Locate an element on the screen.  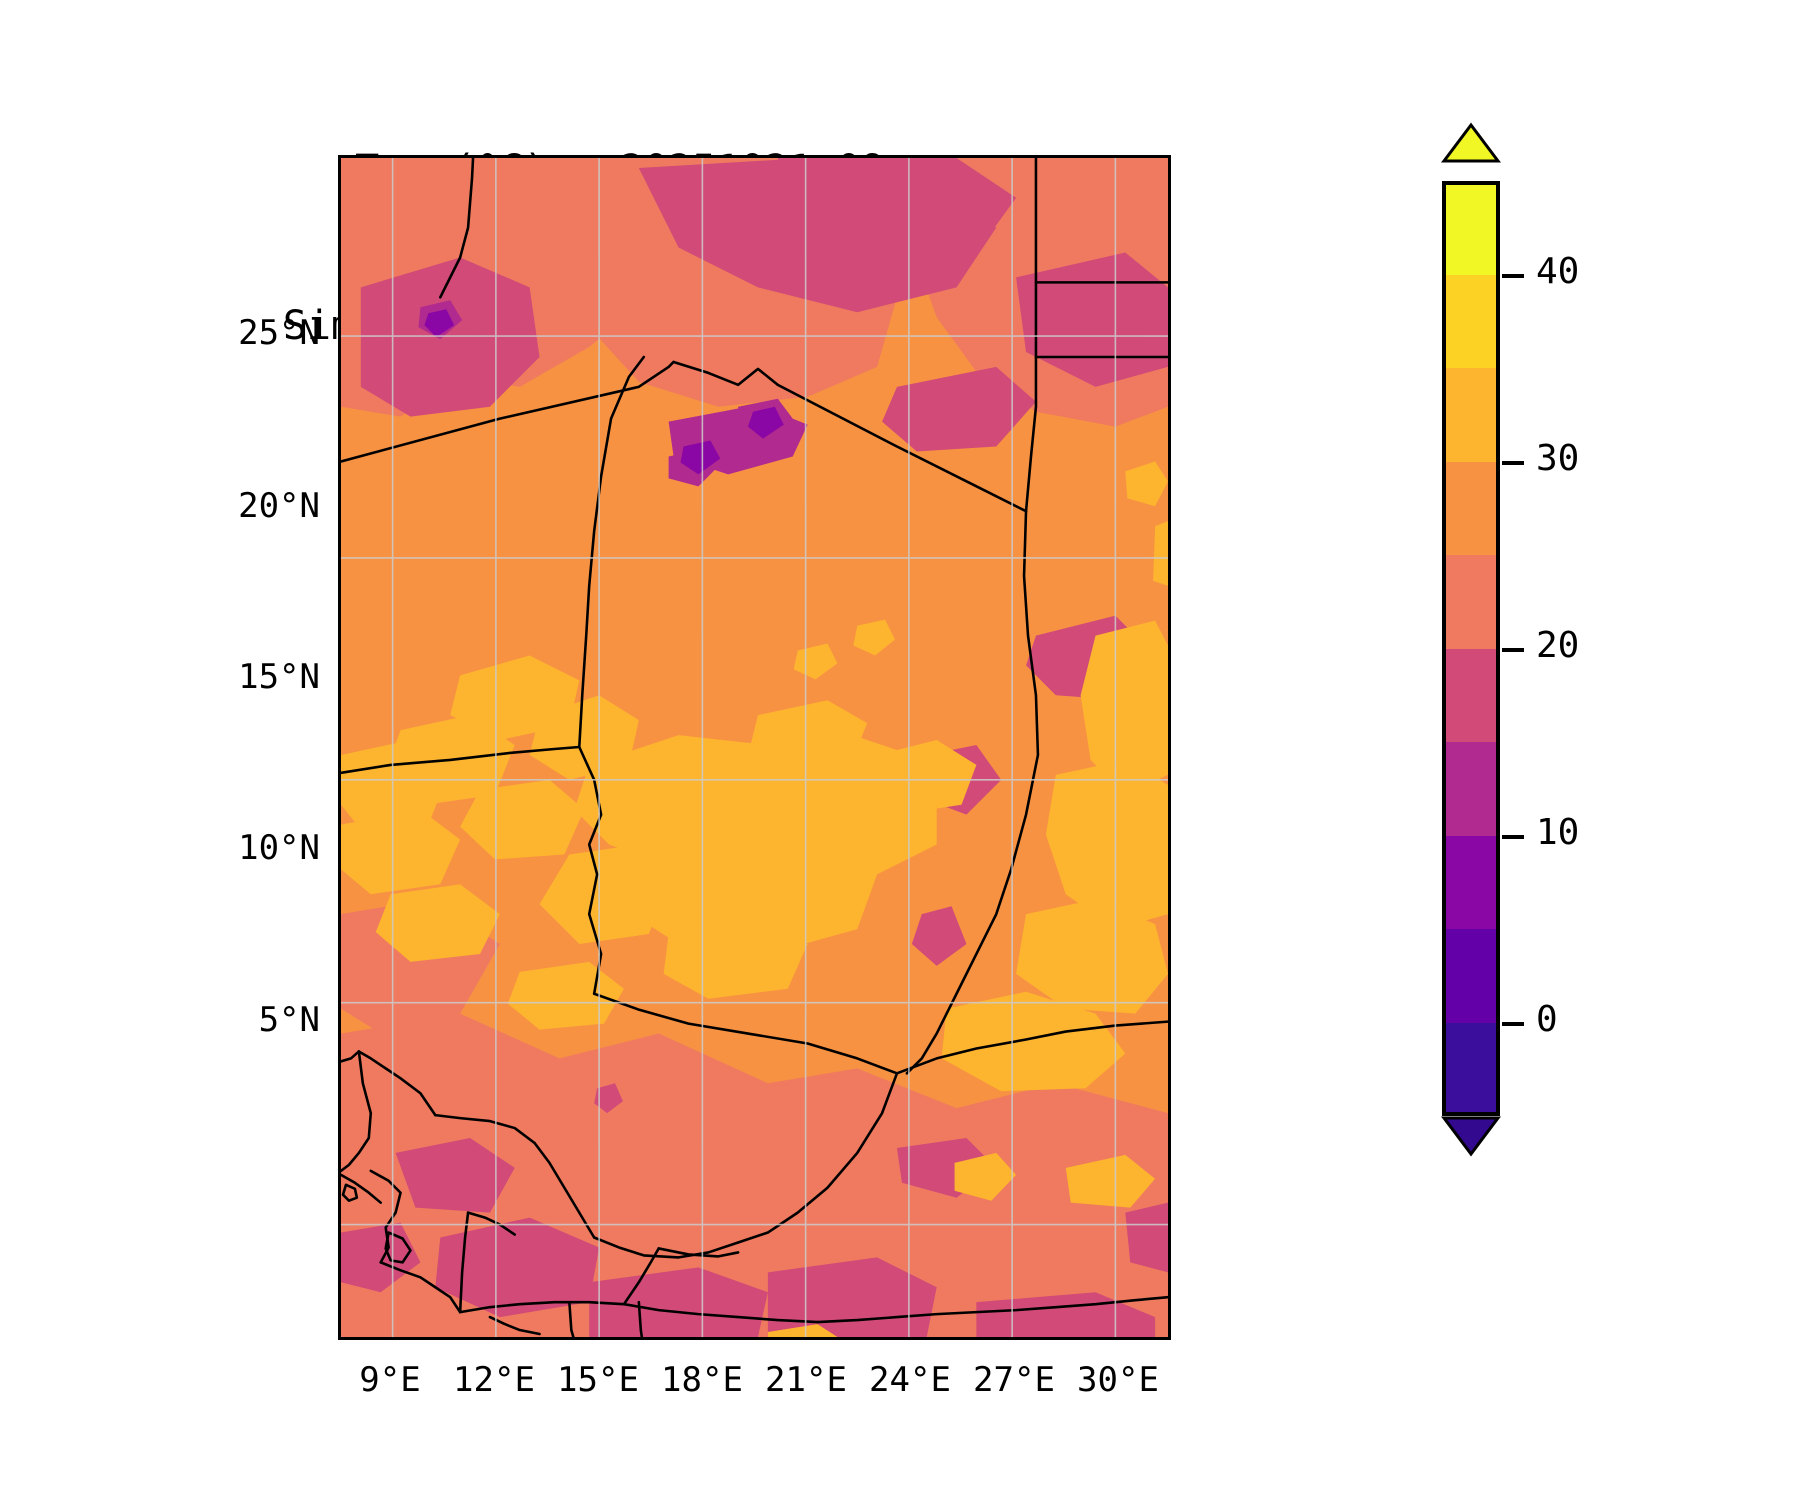
ytick-label-25n: 25°N is located at coordinates (279, 333).